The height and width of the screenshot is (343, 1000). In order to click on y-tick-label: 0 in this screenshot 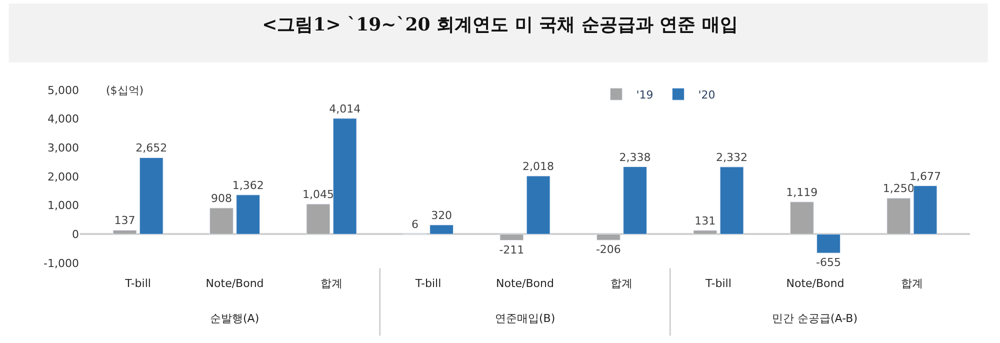, I will do `click(75, 235)`.